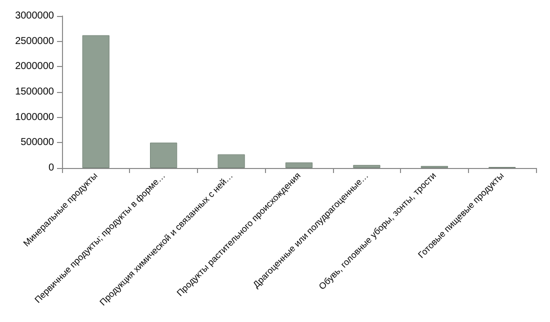 This screenshot has height=322, width=550. I want to click on y-tick-label: 1500000, so click(34, 92).